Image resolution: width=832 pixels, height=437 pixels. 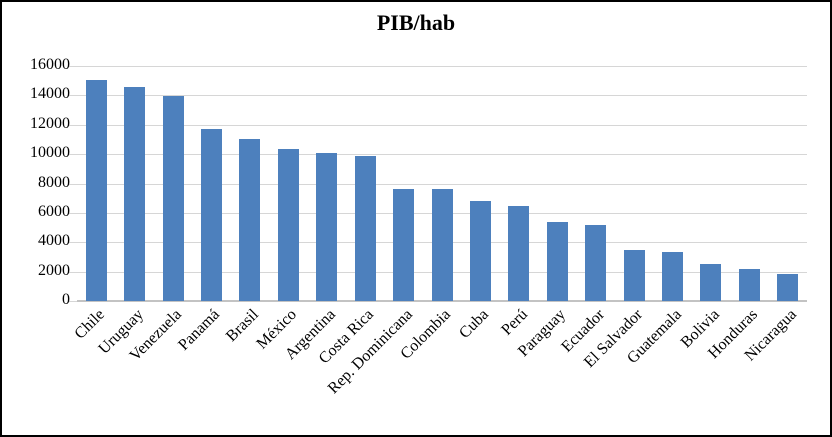 I want to click on y-axis-tick-label: 0, so click(x=66, y=299).